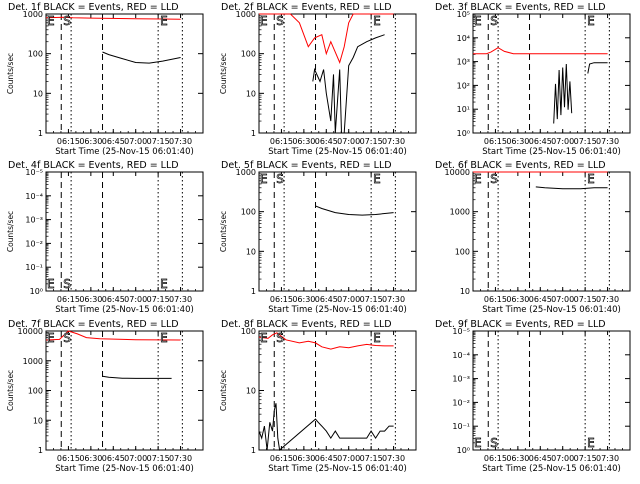 The width and height of the screenshot is (640, 484). I want to click on chart-title: Det. 9f BLACK = Events, RED = LLD, so click(520, 324).